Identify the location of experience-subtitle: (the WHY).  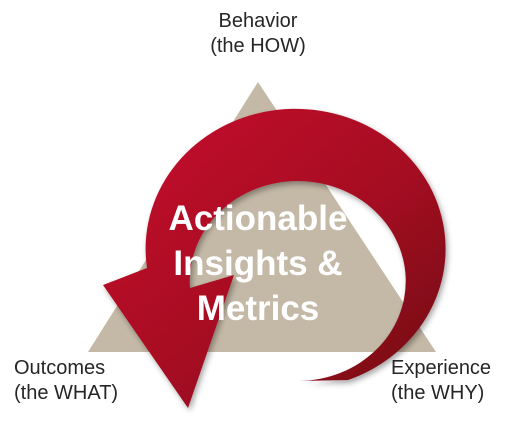
(438, 393).